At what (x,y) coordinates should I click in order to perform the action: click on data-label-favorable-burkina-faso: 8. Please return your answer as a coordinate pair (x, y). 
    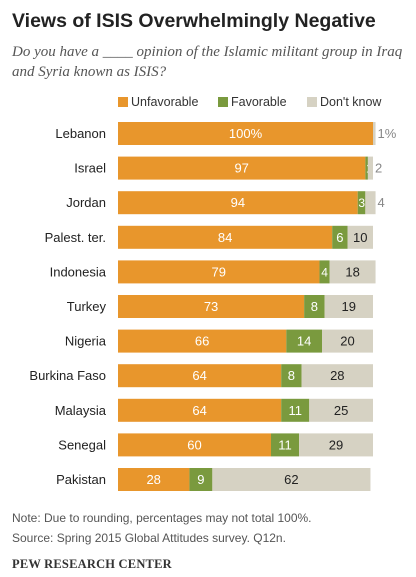
    Looking at the image, I should click on (291, 375).